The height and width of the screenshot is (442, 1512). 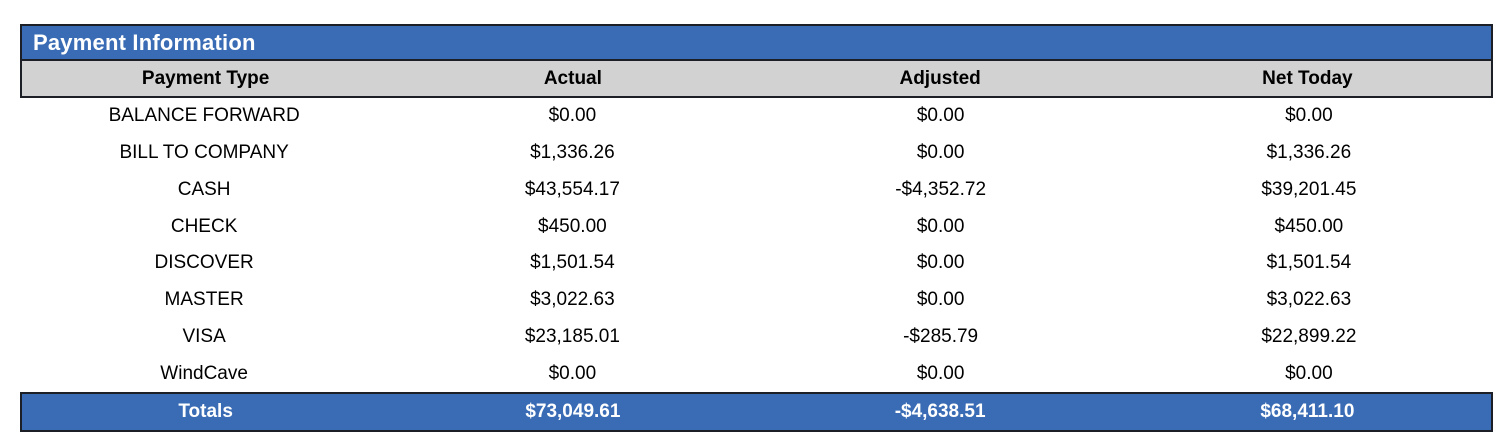 What do you see at coordinates (1309, 226) in the screenshot?
I see `net-today-cell: $450.00` at bounding box center [1309, 226].